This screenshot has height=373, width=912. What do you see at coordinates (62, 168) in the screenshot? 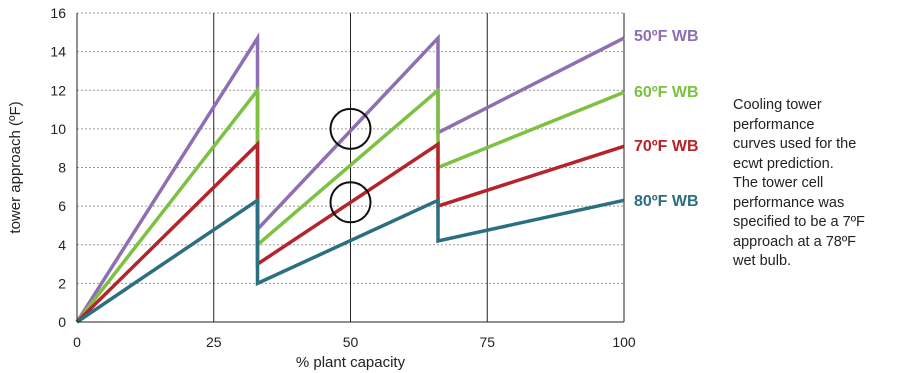
I see `y-tick-label: 8` at bounding box center [62, 168].